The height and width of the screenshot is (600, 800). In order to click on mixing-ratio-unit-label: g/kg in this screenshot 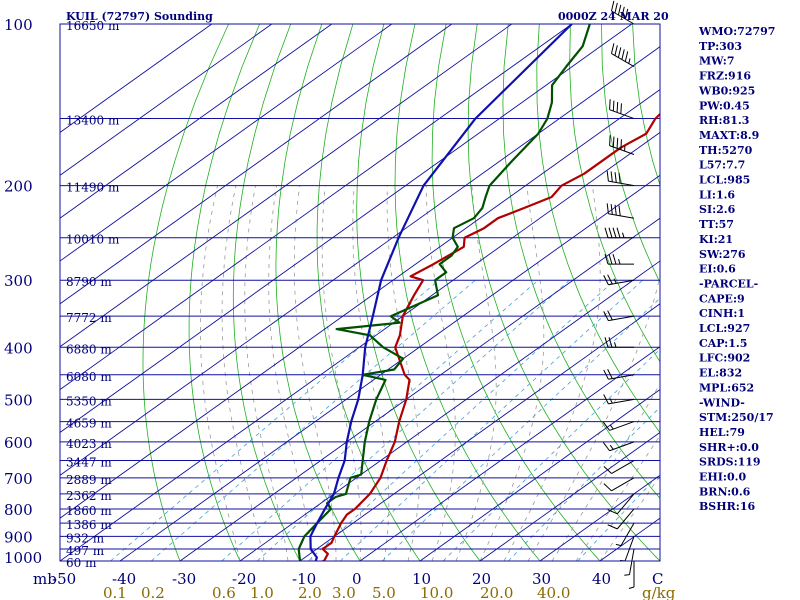, I will do `click(659, 592)`.